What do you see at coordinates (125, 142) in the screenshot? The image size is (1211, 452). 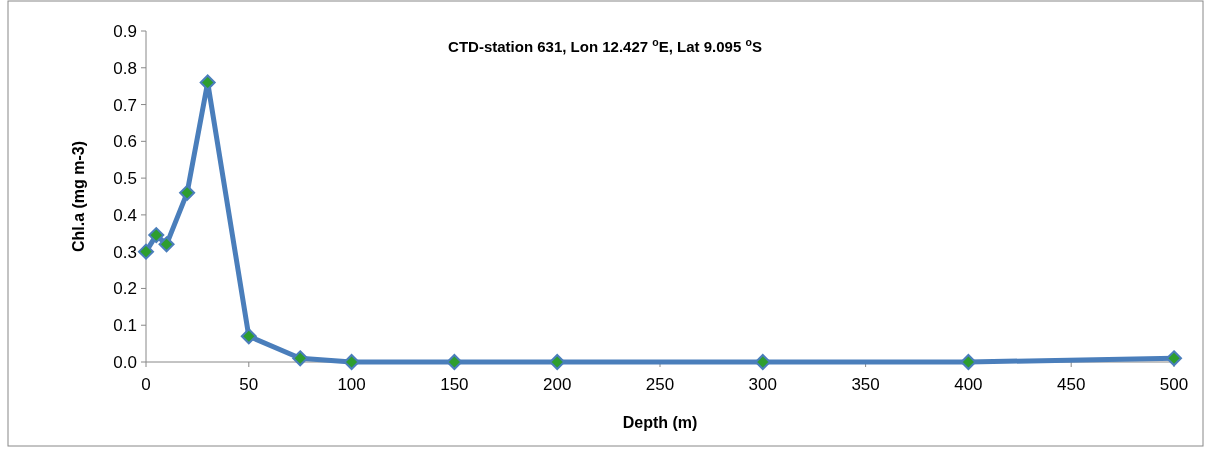 I see `y-tick-label: 0.6` at bounding box center [125, 142].